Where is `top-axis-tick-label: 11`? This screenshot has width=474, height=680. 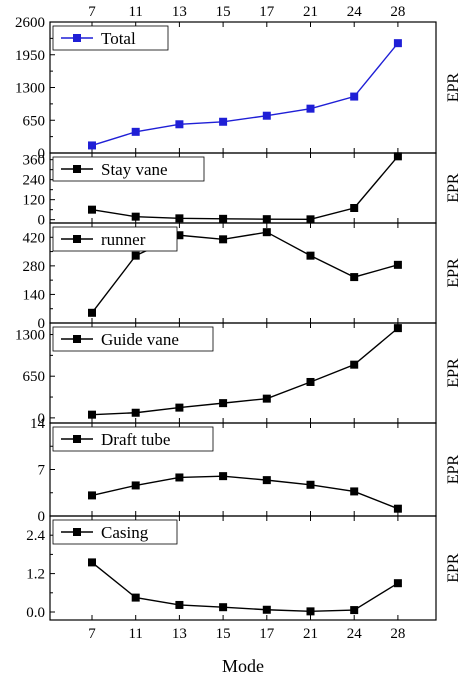
top-axis-tick-label: 11 is located at coordinates (135, 12).